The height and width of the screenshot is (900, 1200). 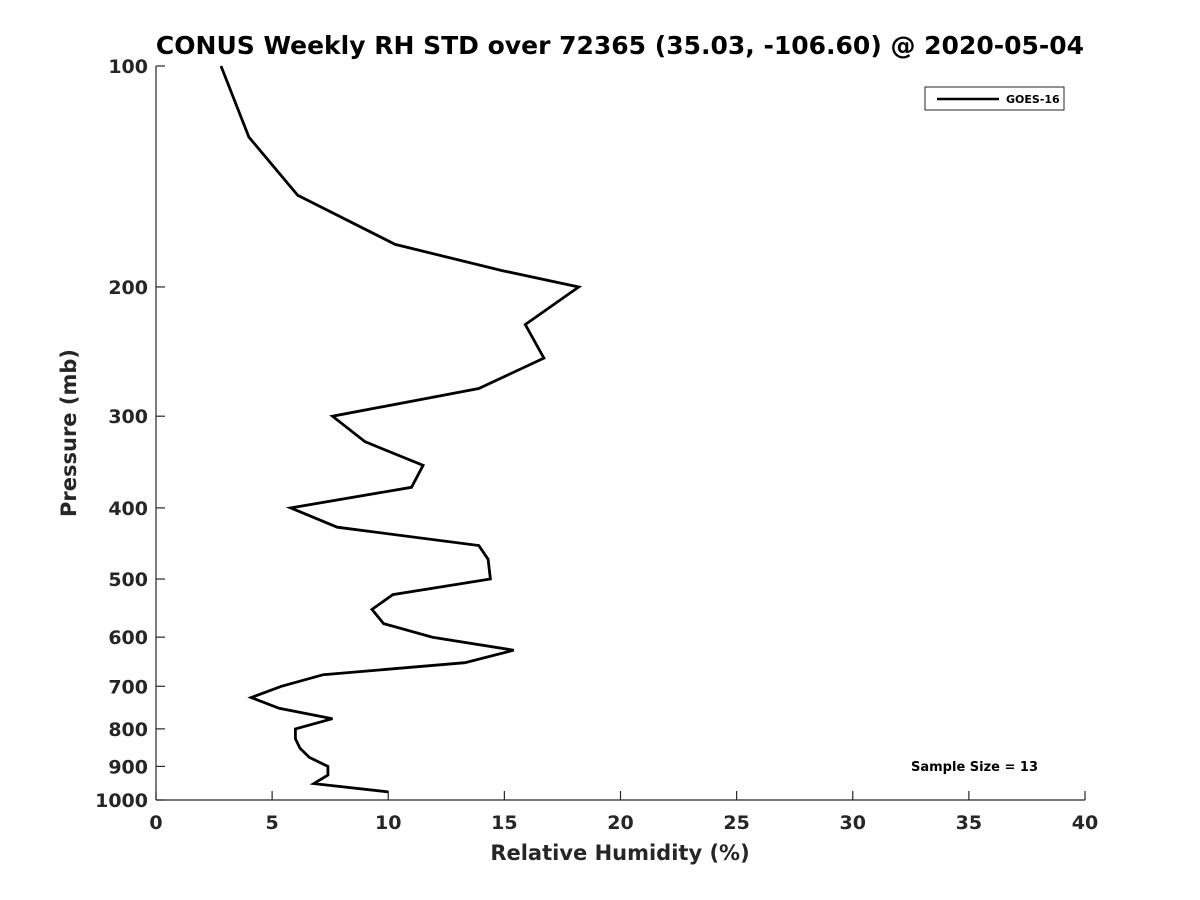 What do you see at coordinates (853, 823) in the screenshot?
I see `x-tick-label: 30` at bounding box center [853, 823].